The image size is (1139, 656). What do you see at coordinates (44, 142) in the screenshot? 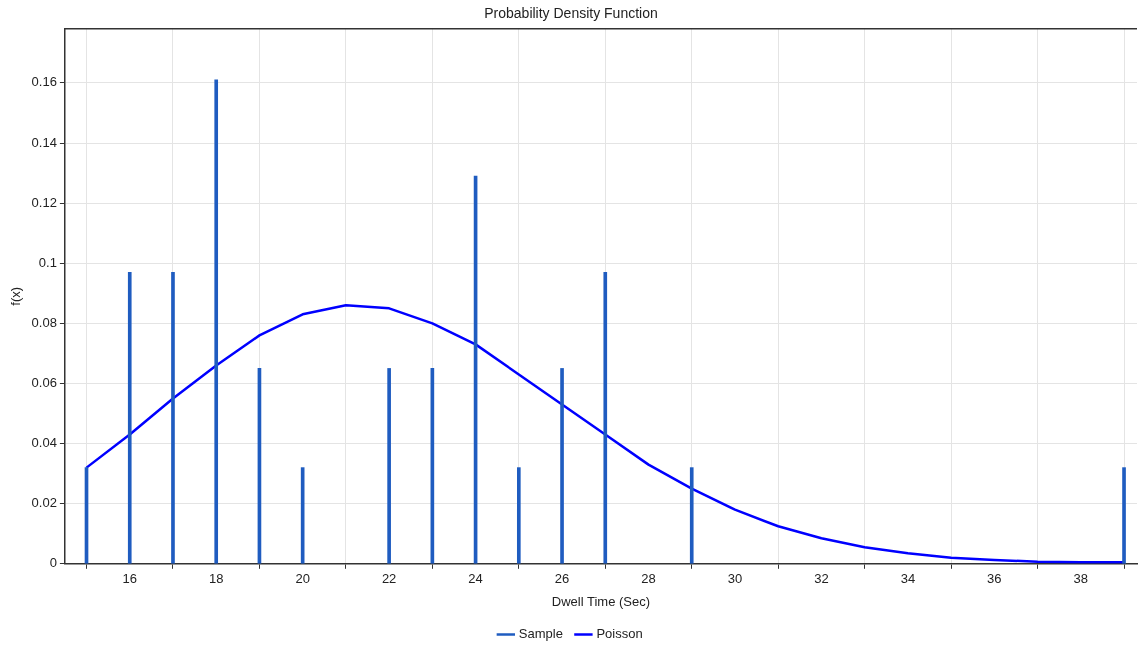
I see `y-tick-label: 0.14` at bounding box center [44, 142].